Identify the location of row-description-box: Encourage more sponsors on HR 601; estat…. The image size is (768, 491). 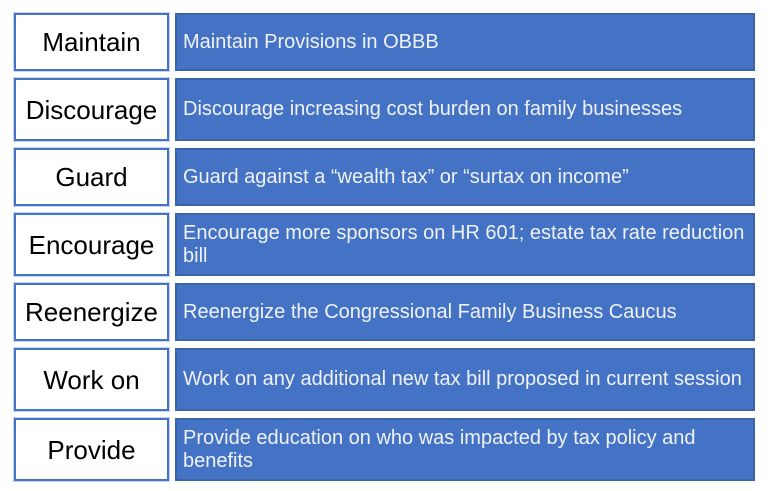
(465, 244).